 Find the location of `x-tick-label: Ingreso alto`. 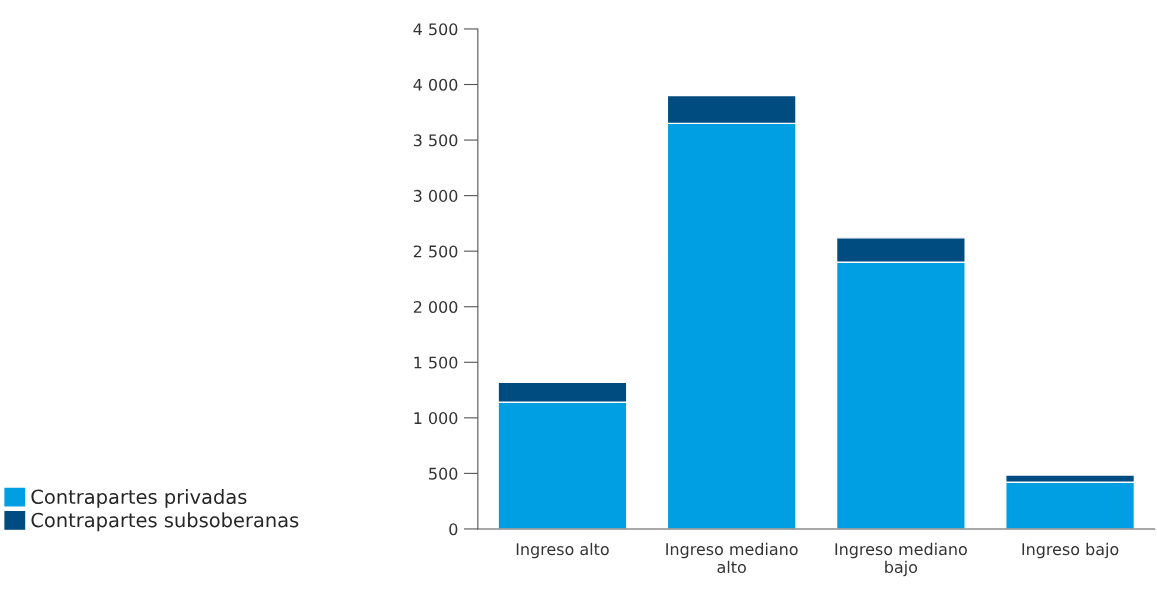

x-tick-label: Ingreso alto is located at coordinates (562, 550).